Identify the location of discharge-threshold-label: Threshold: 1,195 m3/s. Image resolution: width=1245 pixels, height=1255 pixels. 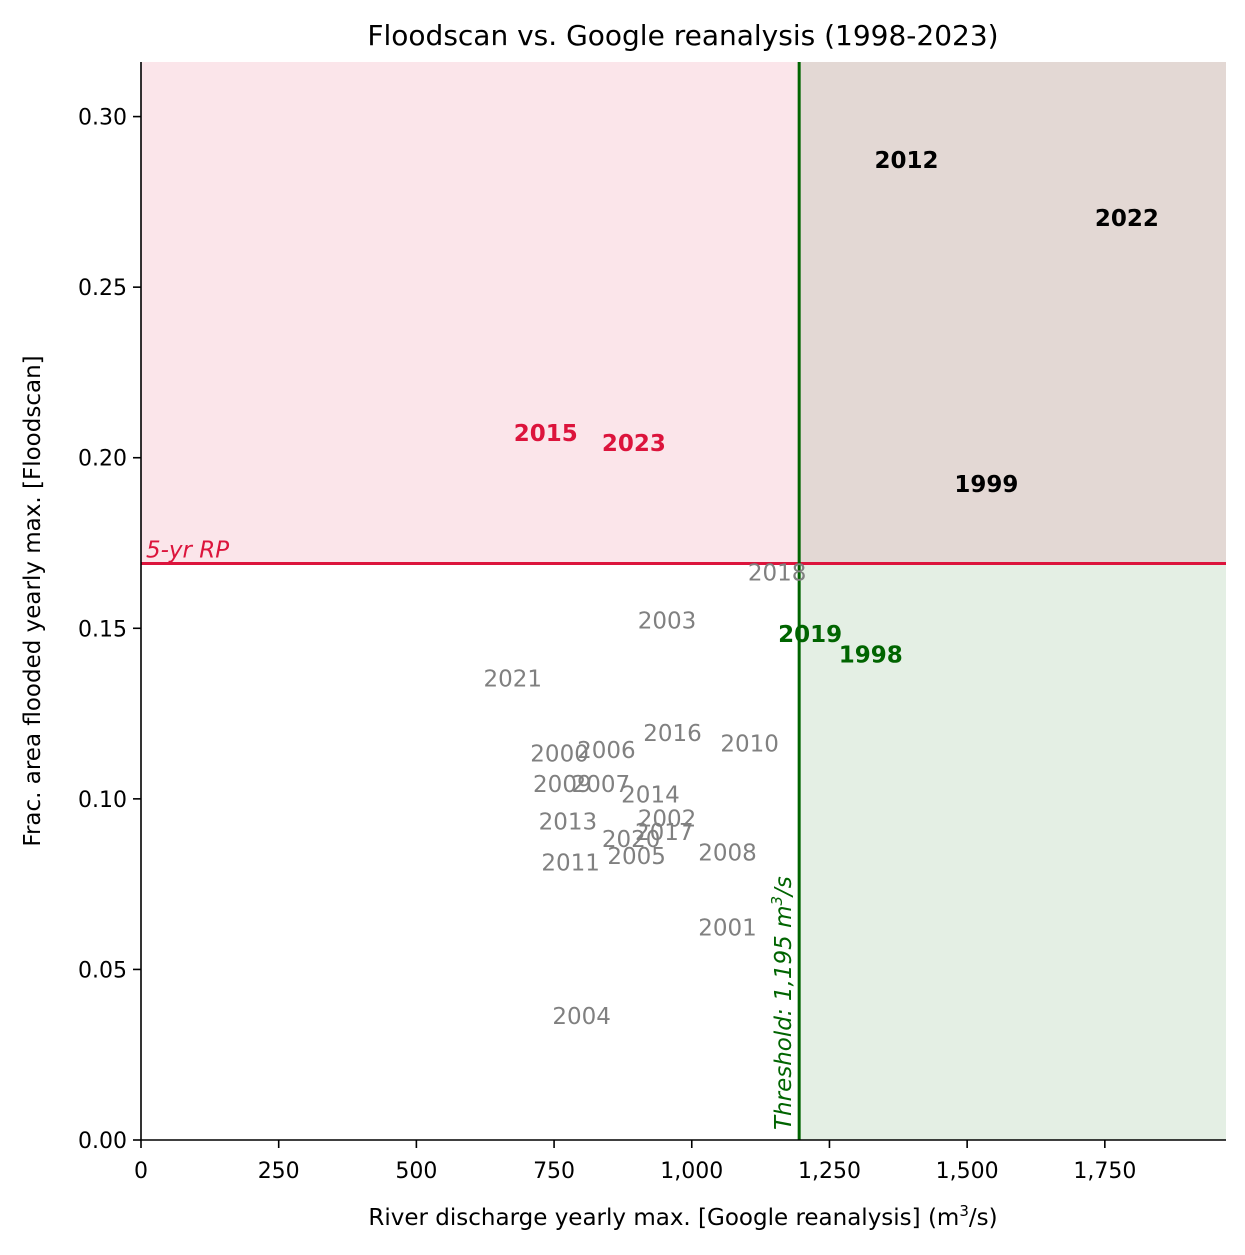
(782, 1003).